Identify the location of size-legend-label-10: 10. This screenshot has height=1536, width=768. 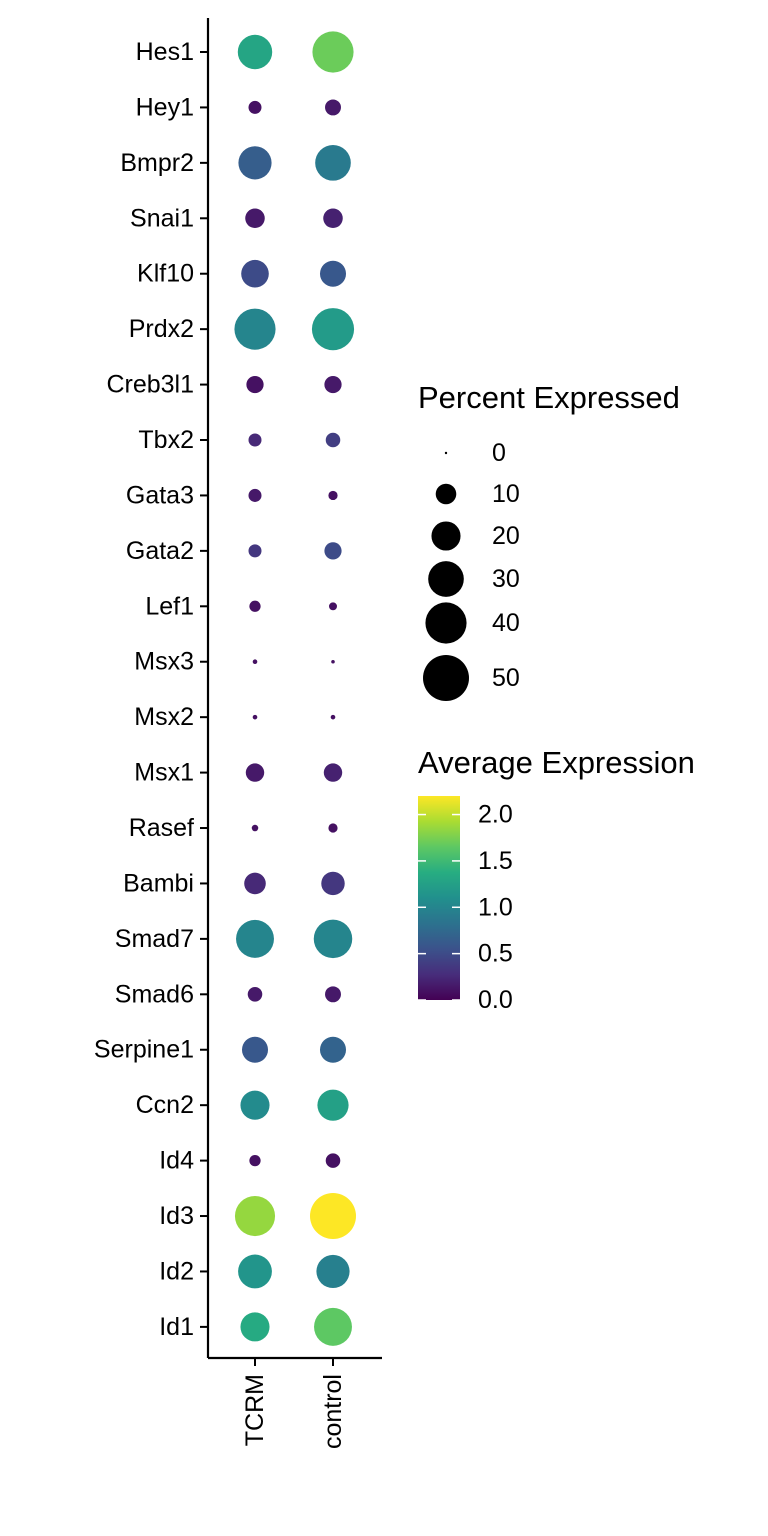
(506, 494).